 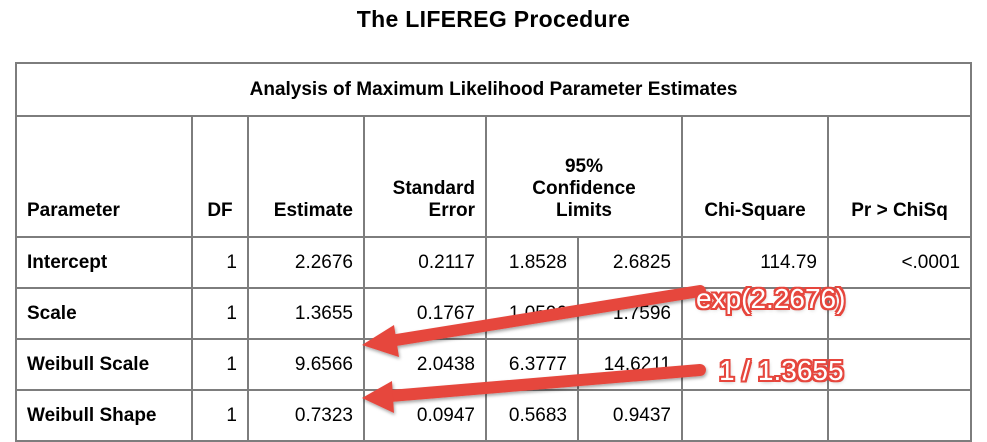 I want to click on cell-parameter: Scale, so click(x=104, y=313).